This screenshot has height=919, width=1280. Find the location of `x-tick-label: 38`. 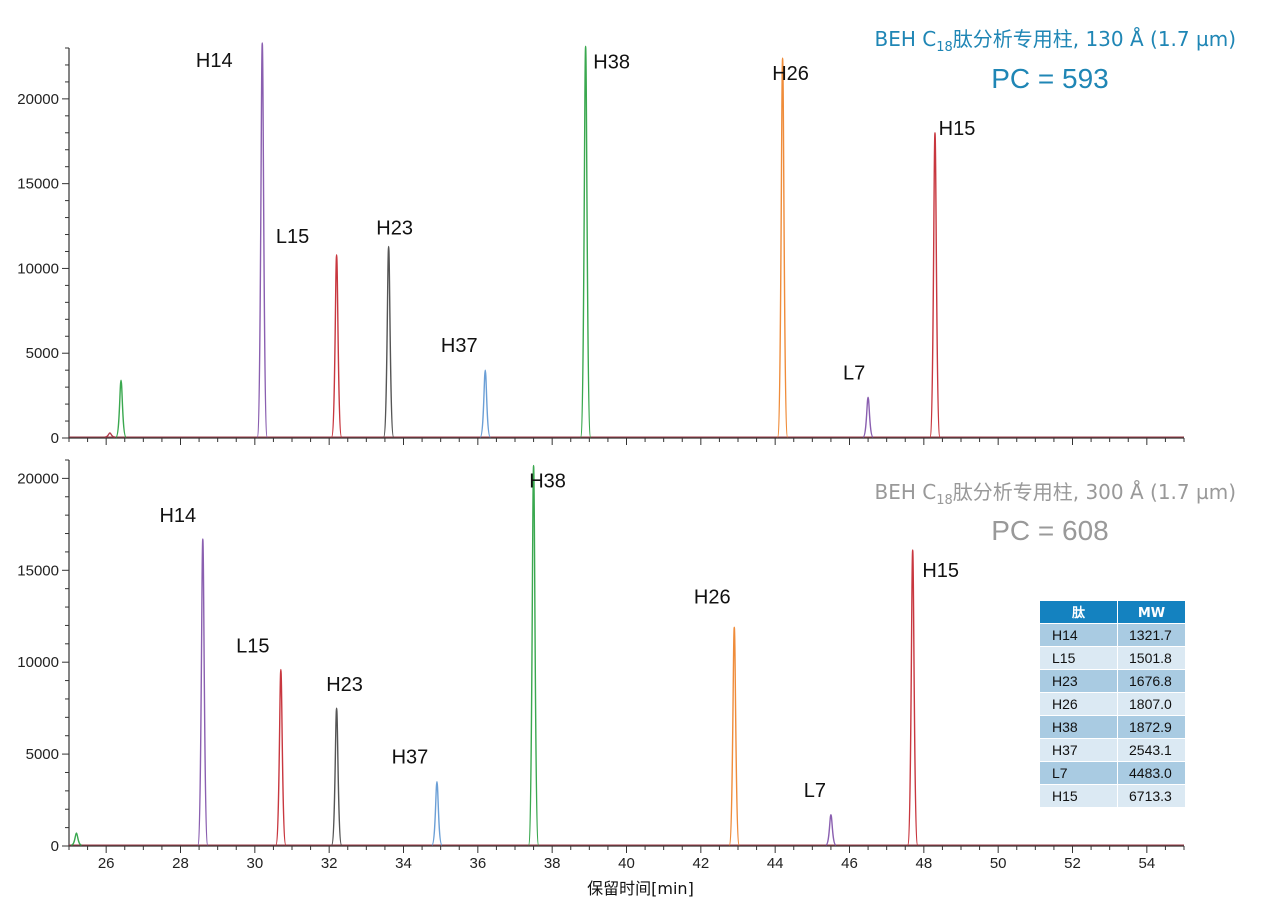

x-tick-label: 38 is located at coordinates (552, 863).